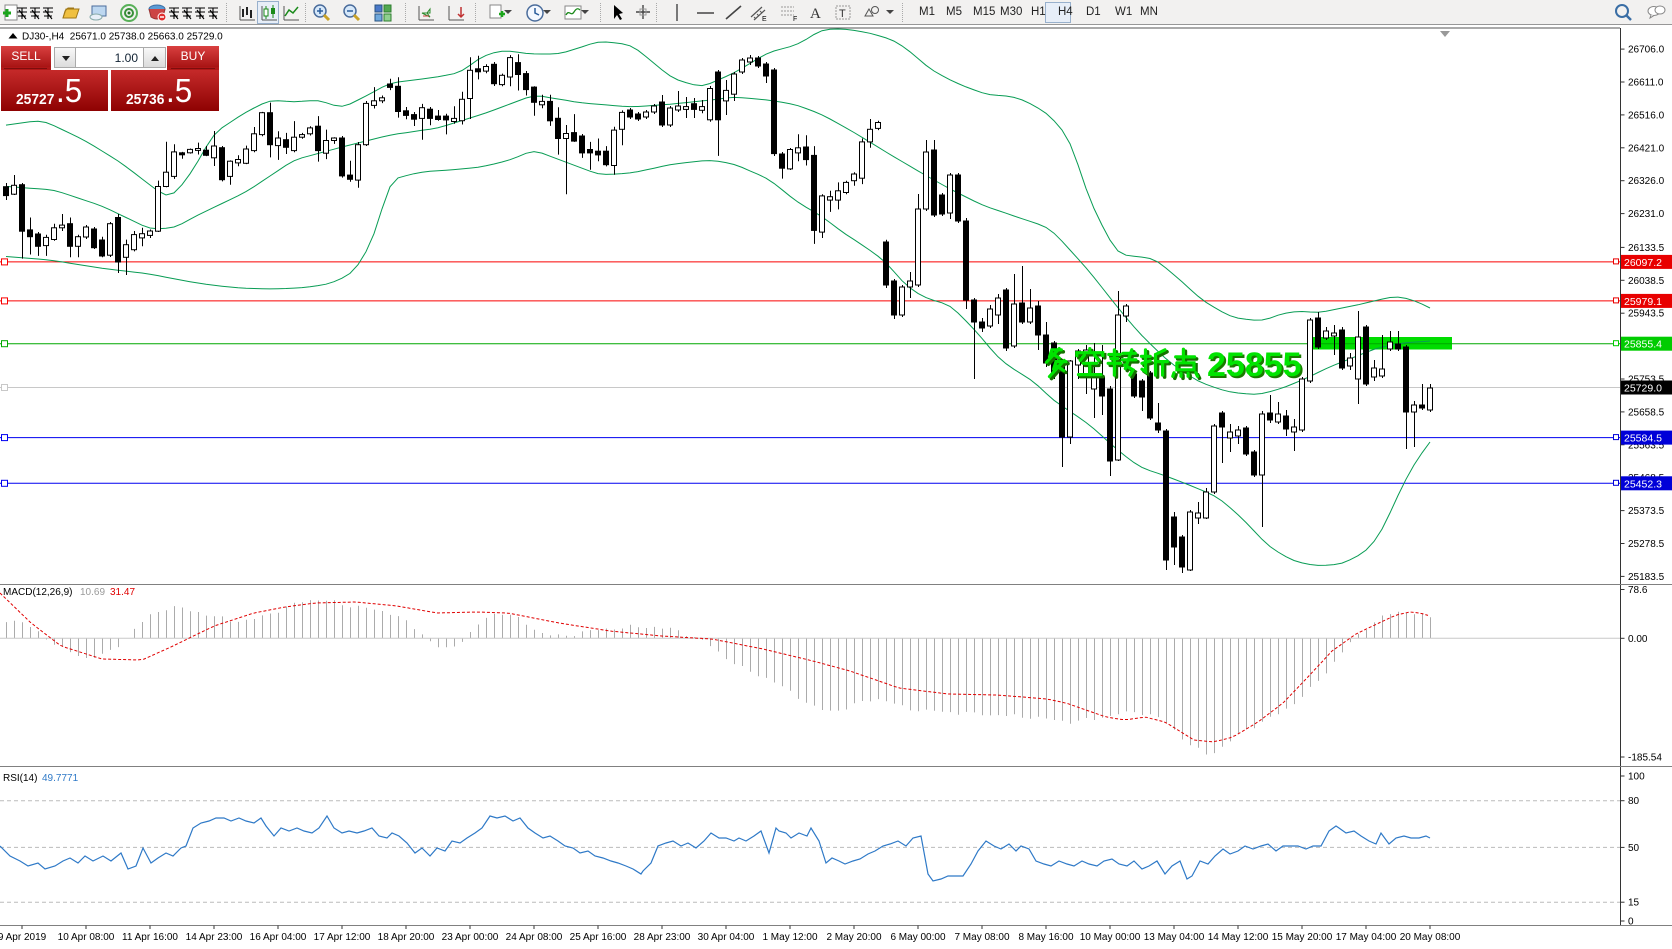  I want to click on svg-text: 17 Apr 12:00, so click(342, 937).